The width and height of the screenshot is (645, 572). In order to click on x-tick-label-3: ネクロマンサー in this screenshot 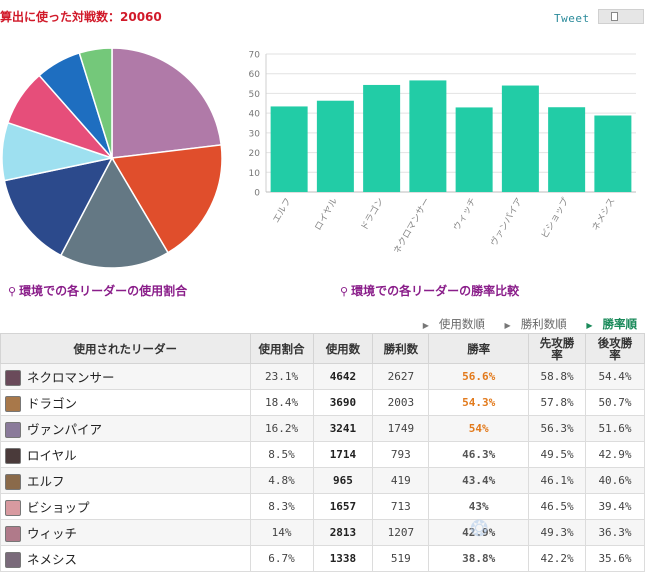, I will do `click(411, 224)`.